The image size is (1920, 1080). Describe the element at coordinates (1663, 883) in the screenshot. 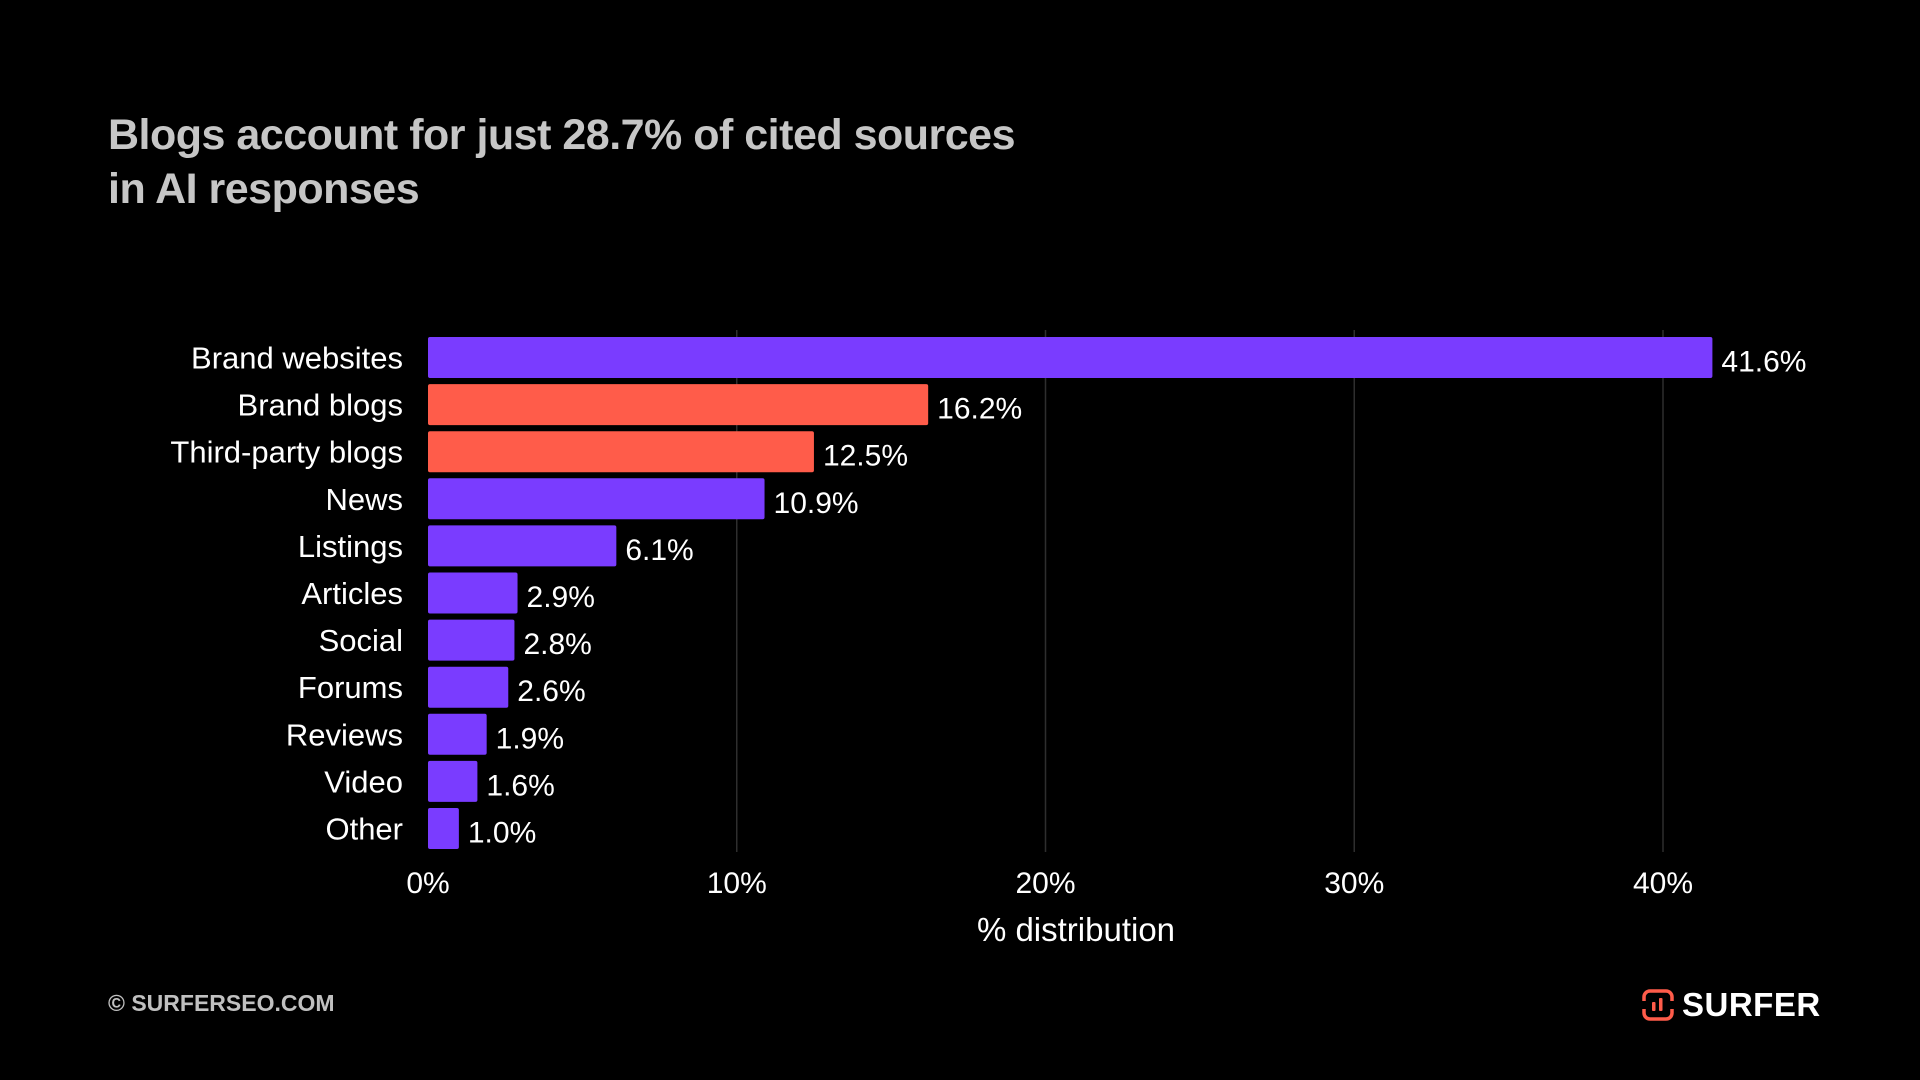

I see `x-tick-label: 40%` at that location.